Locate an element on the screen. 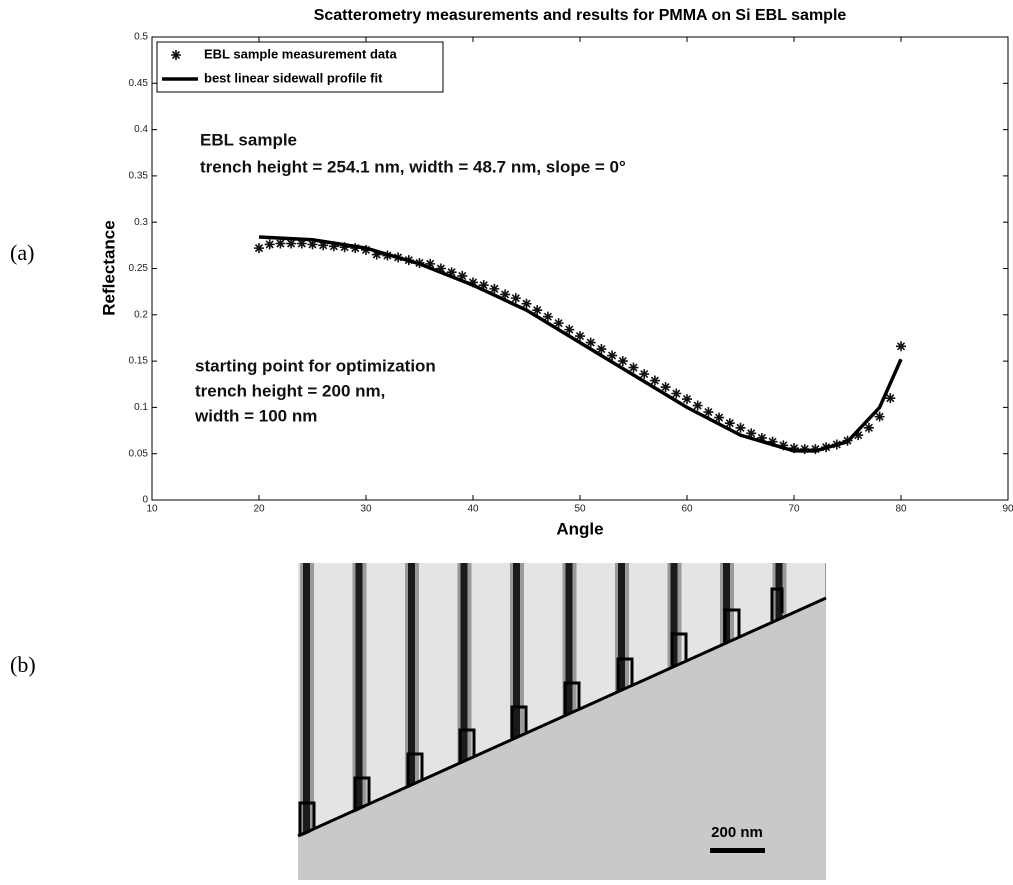  legend-label: EBL sample measurement data is located at coordinates (300, 53).